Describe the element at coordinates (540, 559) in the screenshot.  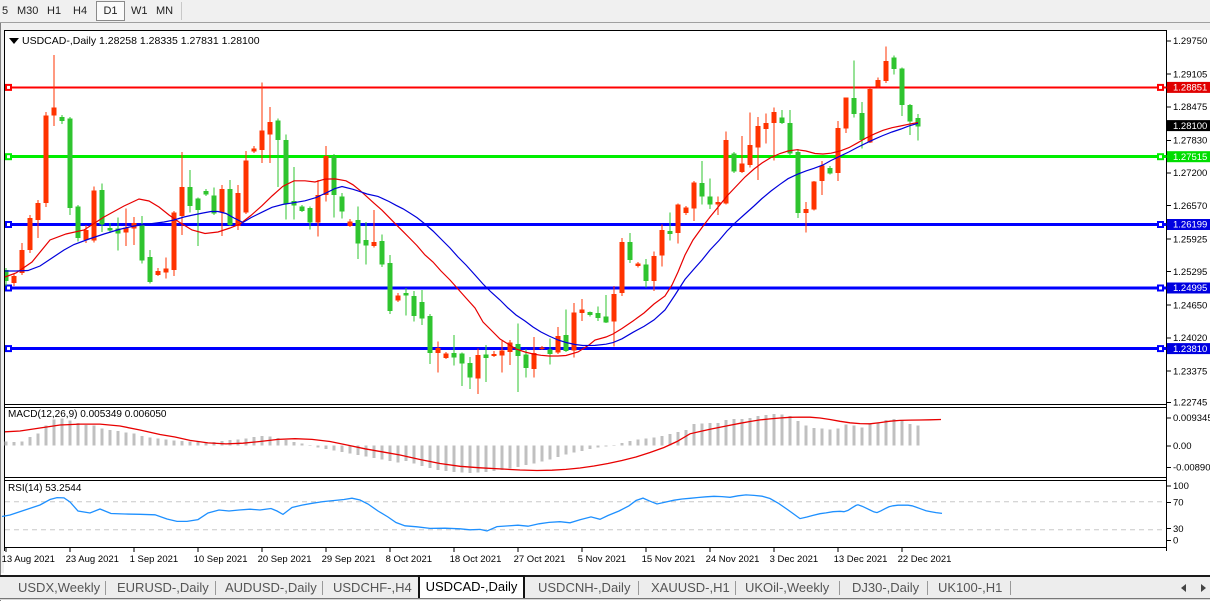
I see `svg-text: 27 Oct 2021` at that location.